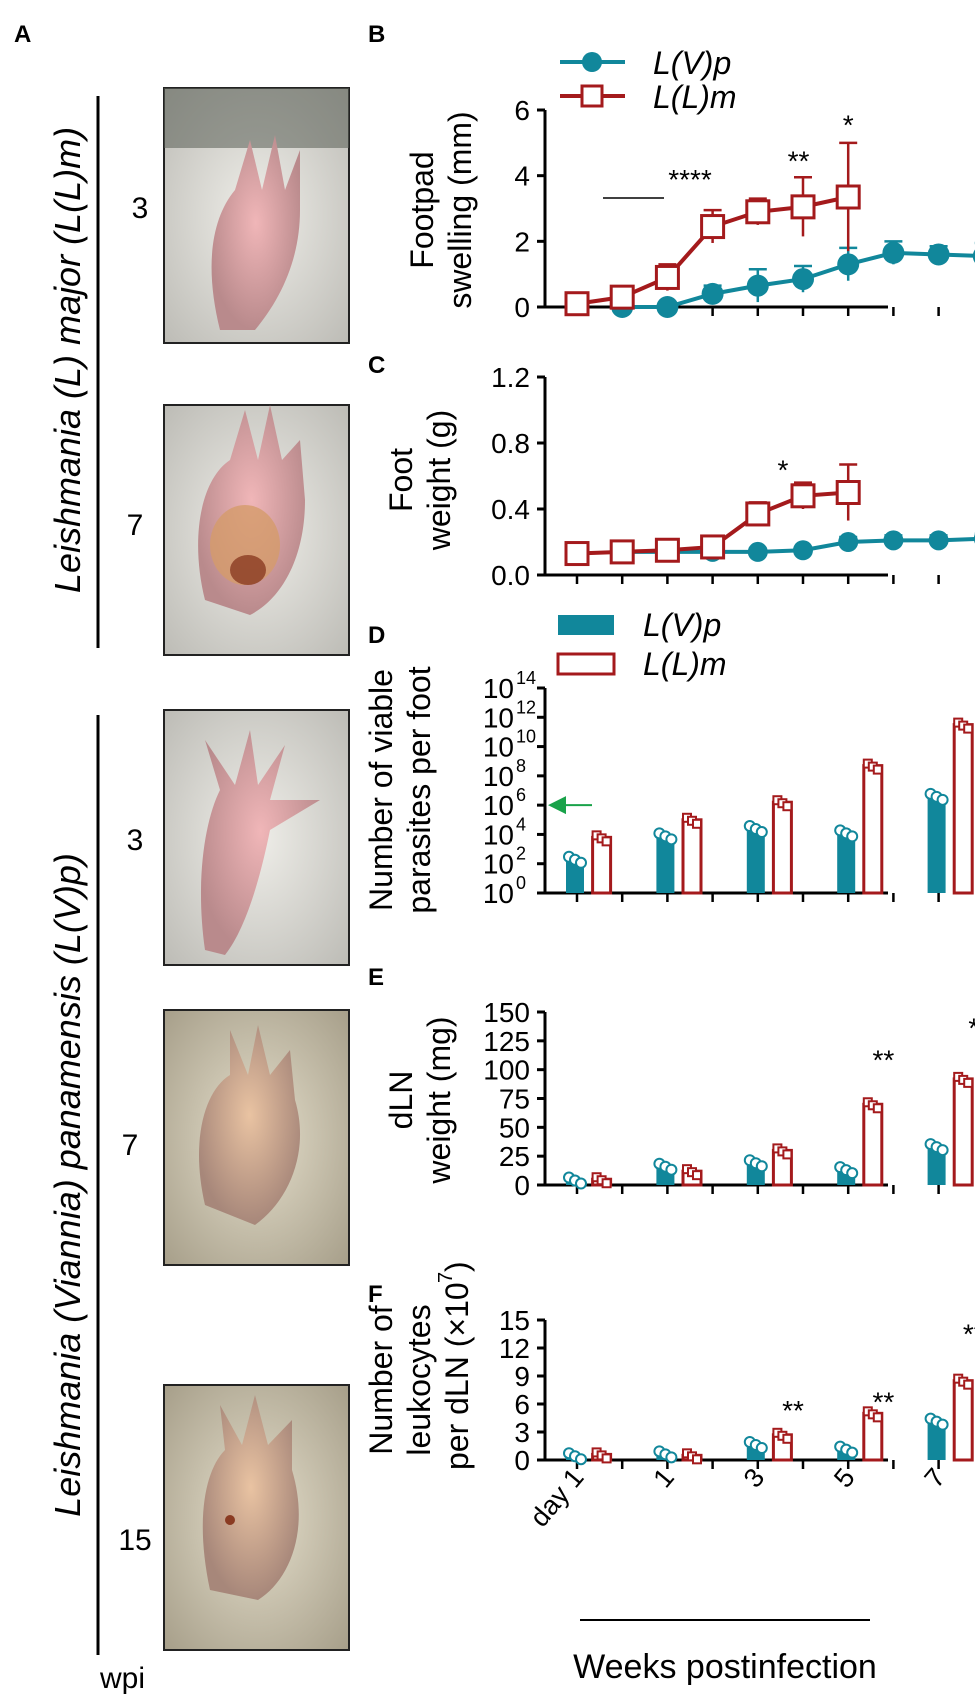  What do you see at coordinates (510, 575) in the screenshot?
I see `c-y-tick-label: 0.0` at bounding box center [510, 575].